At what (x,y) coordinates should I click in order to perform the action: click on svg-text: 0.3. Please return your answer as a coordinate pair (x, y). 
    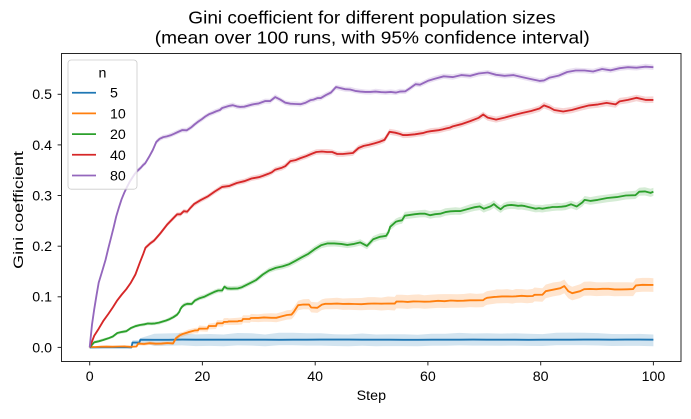
    Looking at the image, I should click on (42, 196).